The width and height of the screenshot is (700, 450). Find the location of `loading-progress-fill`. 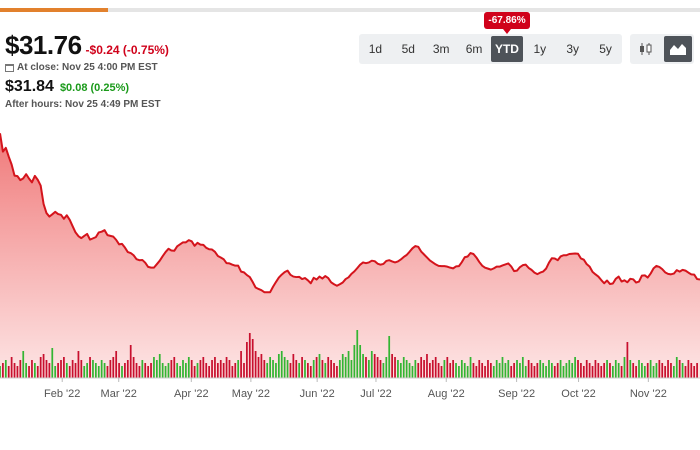

loading-progress-fill is located at coordinates (54, 10).